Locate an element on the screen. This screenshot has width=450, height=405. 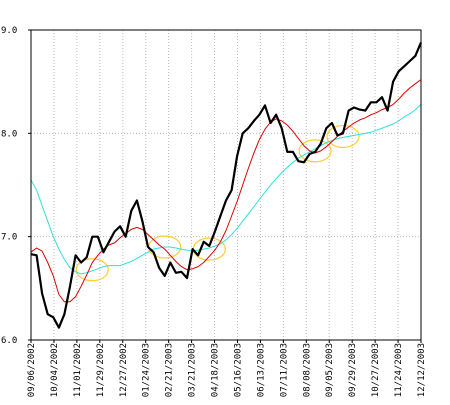
x-tick-label-10: 06/13/2003 is located at coordinates (261, 370).